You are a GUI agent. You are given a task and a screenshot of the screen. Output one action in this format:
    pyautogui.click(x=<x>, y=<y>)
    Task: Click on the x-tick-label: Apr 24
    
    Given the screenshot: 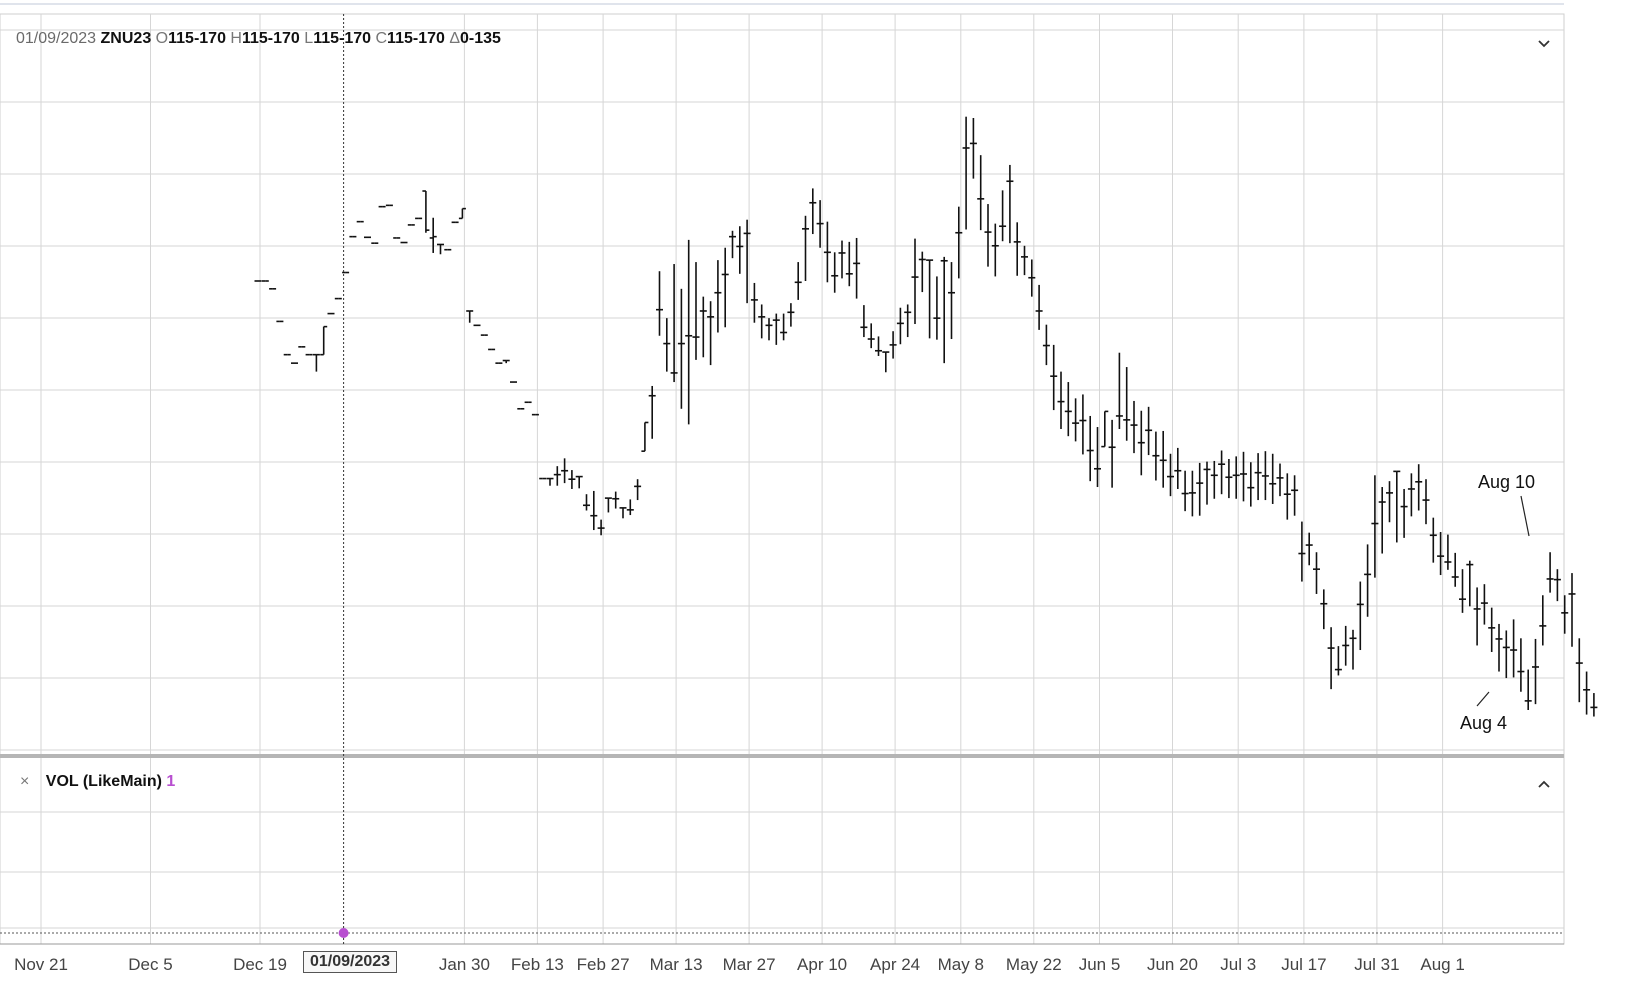 What is the action you would take?
    pyautogui.click(x=895, y=964)
    